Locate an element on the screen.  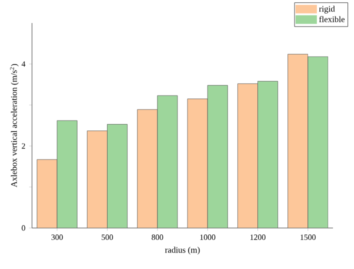
x-tick-label: 1000 is located at coordinates (208, 237).